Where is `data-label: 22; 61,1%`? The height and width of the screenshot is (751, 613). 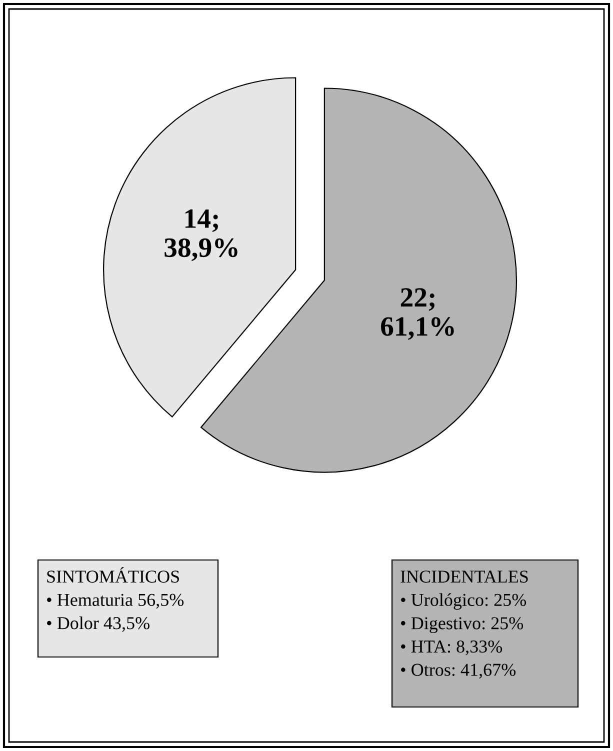 data-label: 22; 61,1% is located at coordinates (417, 314).